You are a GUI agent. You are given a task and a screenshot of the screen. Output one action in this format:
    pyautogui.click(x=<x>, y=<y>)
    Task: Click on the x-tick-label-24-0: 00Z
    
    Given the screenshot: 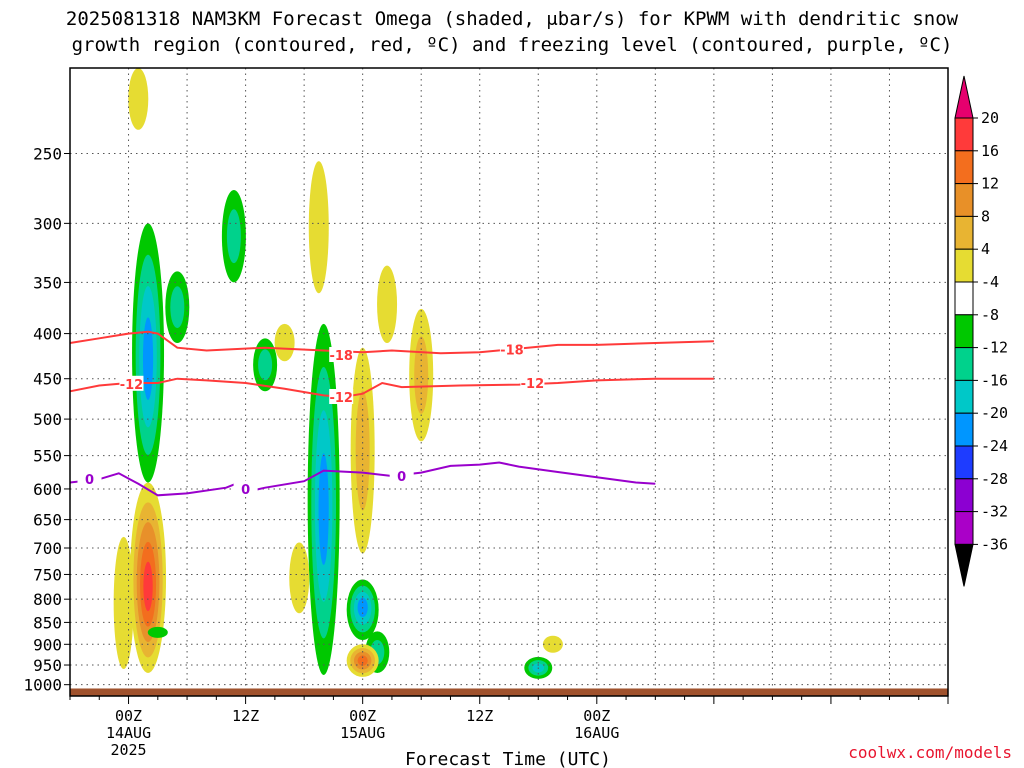 What is the action you would take?
    pyautogui.click(x=362, y=716)
    